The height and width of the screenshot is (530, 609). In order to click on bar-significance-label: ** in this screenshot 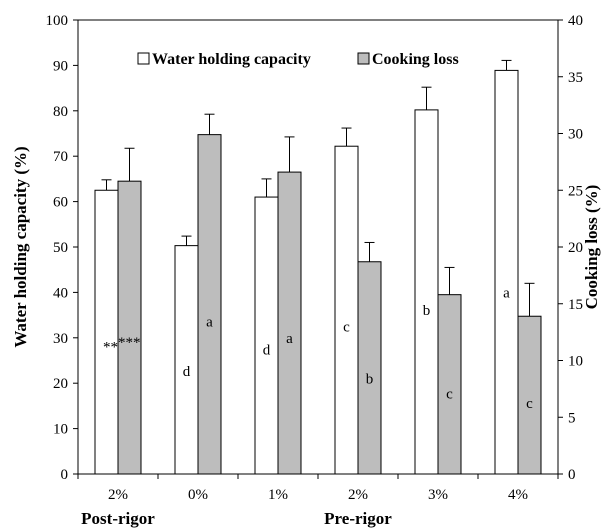, I will do `click(110, 347)`.